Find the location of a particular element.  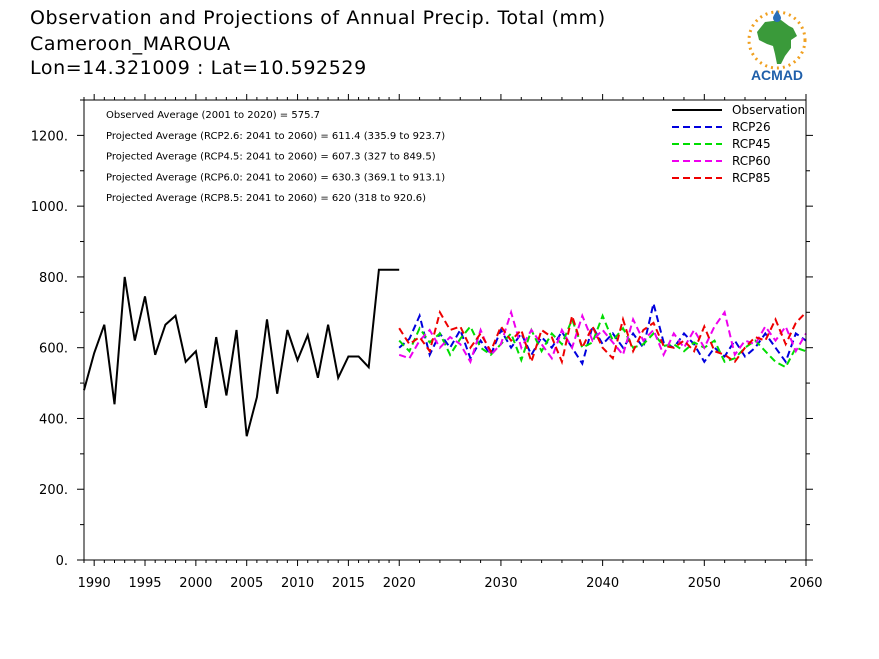

x-tick-label: 2040 is located at coordinates (602, 583).